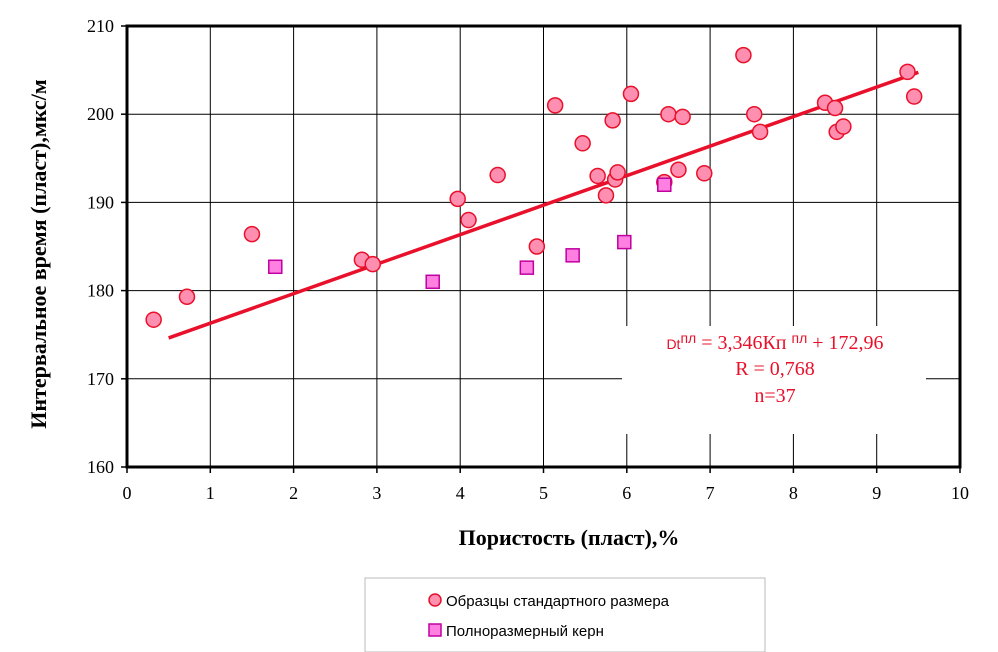 The height and width of the screenshot is (652, 998). I want to click on y-tick-label: 210, so click(100, 26).